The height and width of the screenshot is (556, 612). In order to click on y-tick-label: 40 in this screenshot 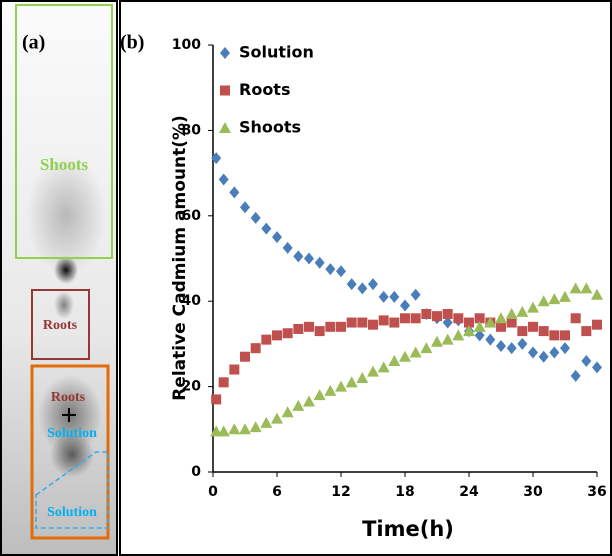, I will do `click(192, 301)`.